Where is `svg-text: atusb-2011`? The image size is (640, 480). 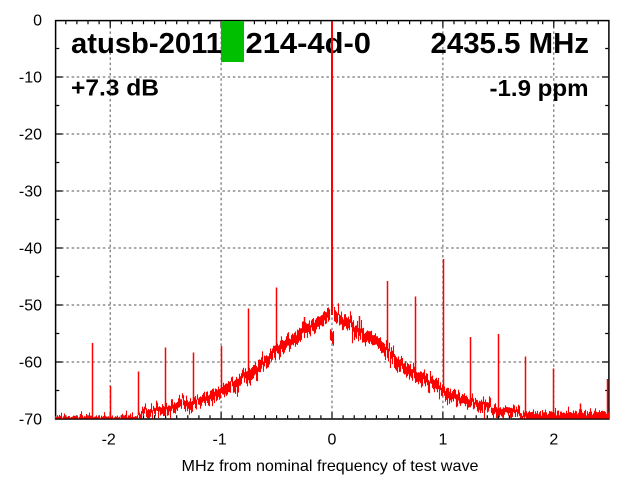 svg-text: atusb-2011 is located at coordinates (146, 44).